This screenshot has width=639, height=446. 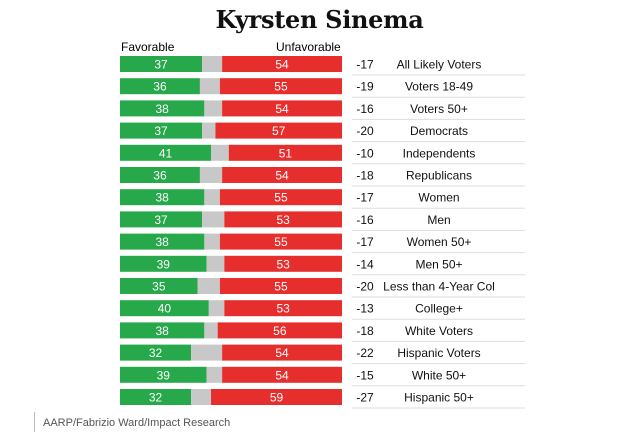 What do you see at coordinates (365, 264) in the screenshot?
I see `net-value-label: -14` at bounding box center [365, 264].